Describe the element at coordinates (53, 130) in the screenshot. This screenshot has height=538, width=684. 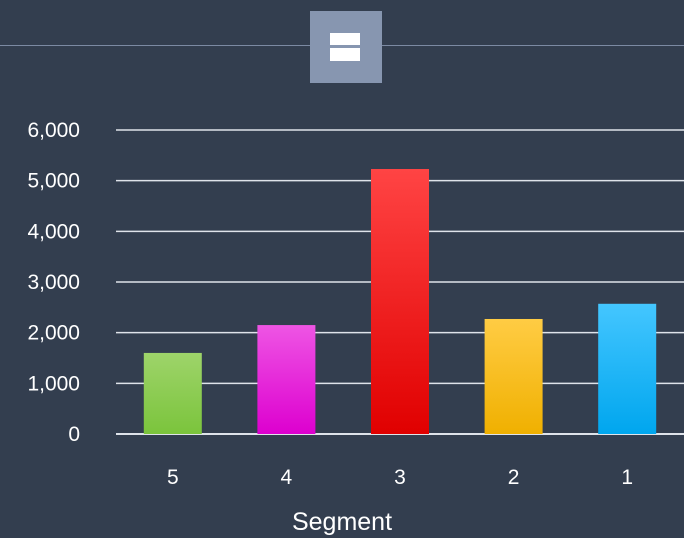
I see `y-tick-label: 6,000` at that location.